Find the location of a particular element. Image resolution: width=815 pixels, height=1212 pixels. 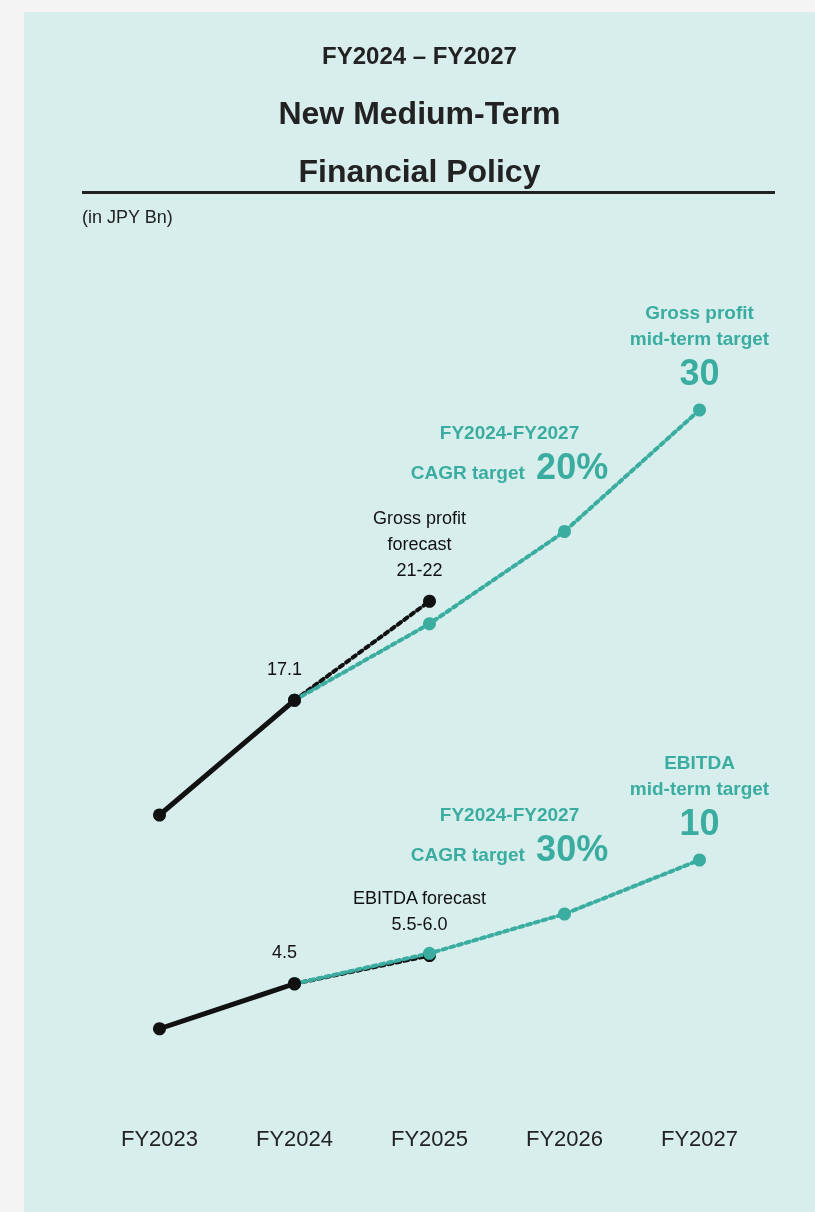

data-label: 4.5 is located at coordinates (284, 952).